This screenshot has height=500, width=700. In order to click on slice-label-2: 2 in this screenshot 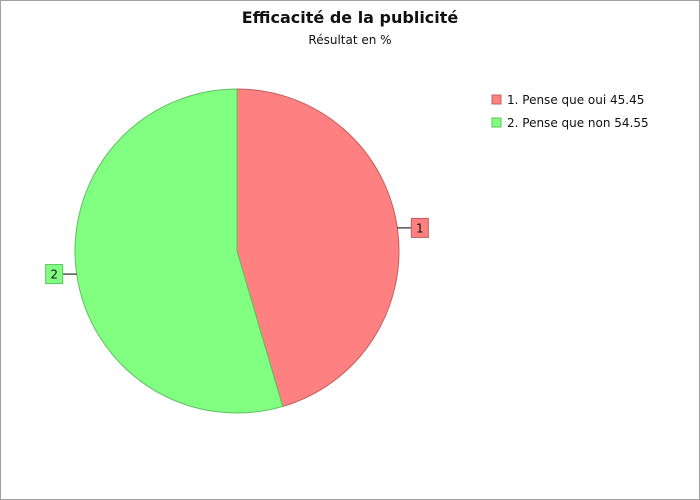, I will do `click(54, 275)`.